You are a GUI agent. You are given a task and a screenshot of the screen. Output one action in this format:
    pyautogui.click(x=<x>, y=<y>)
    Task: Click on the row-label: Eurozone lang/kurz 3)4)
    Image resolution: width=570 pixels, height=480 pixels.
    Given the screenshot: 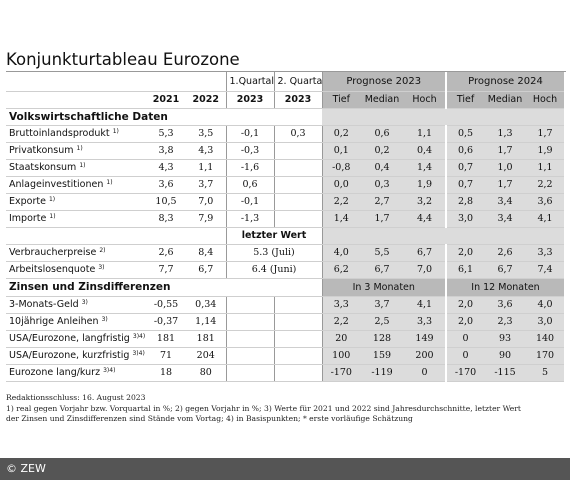 What is the action you would take?
    pyautogui.click(x=76, y=373)
    